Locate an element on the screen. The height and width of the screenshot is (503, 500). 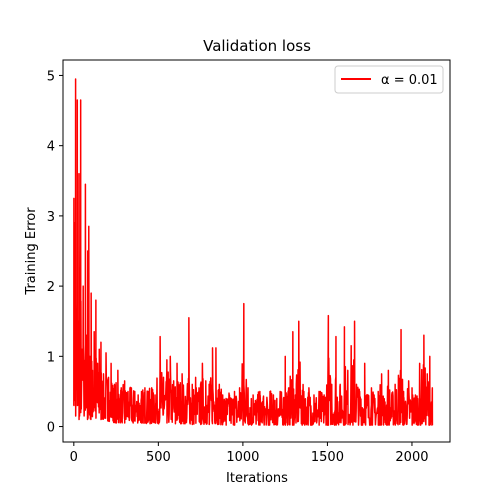
y-tick-label: 5 is located at coordinates (51, 76).